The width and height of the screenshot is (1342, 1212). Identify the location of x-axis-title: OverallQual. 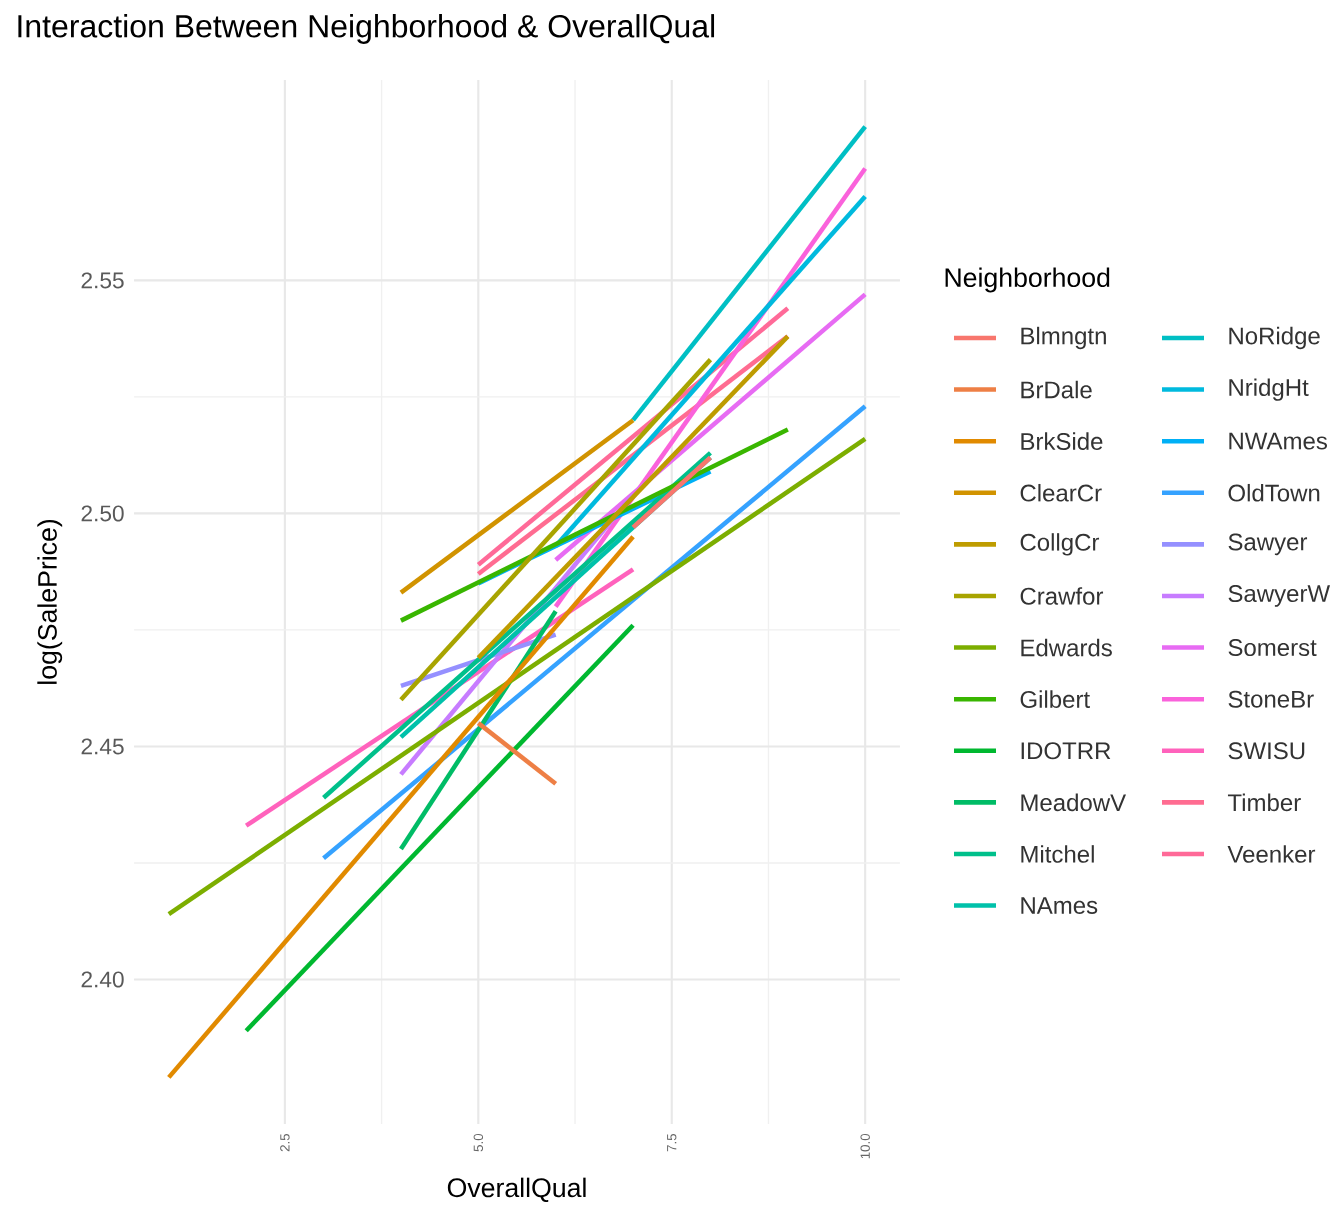
(516, 1190).